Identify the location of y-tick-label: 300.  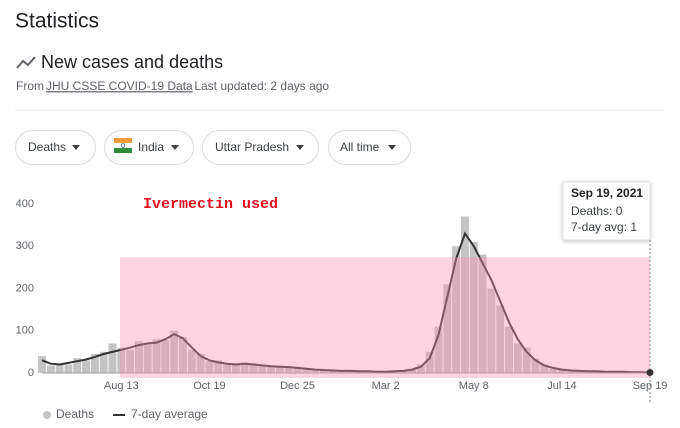
(25, 246).